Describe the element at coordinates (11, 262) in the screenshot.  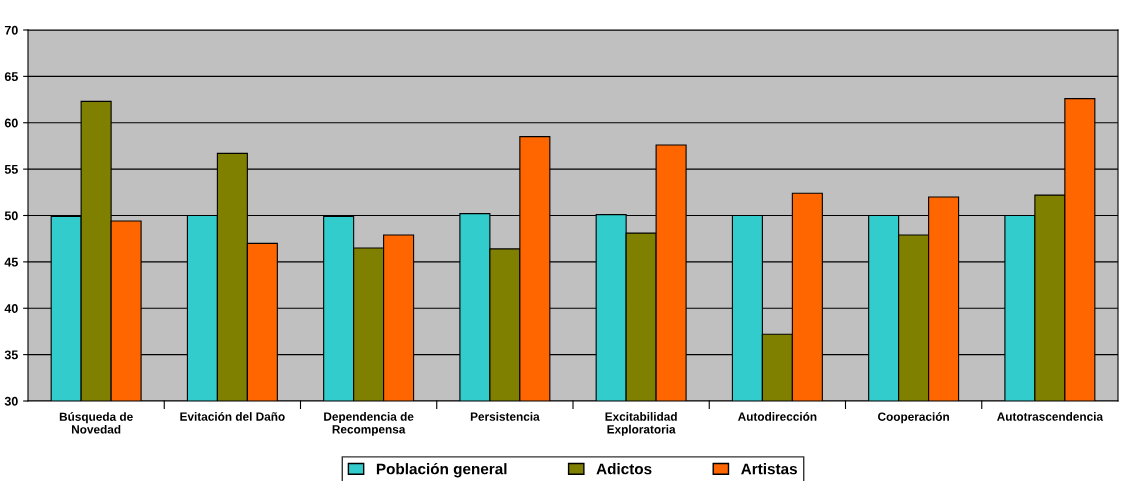
I see `y-tick-label: 45` at that location.